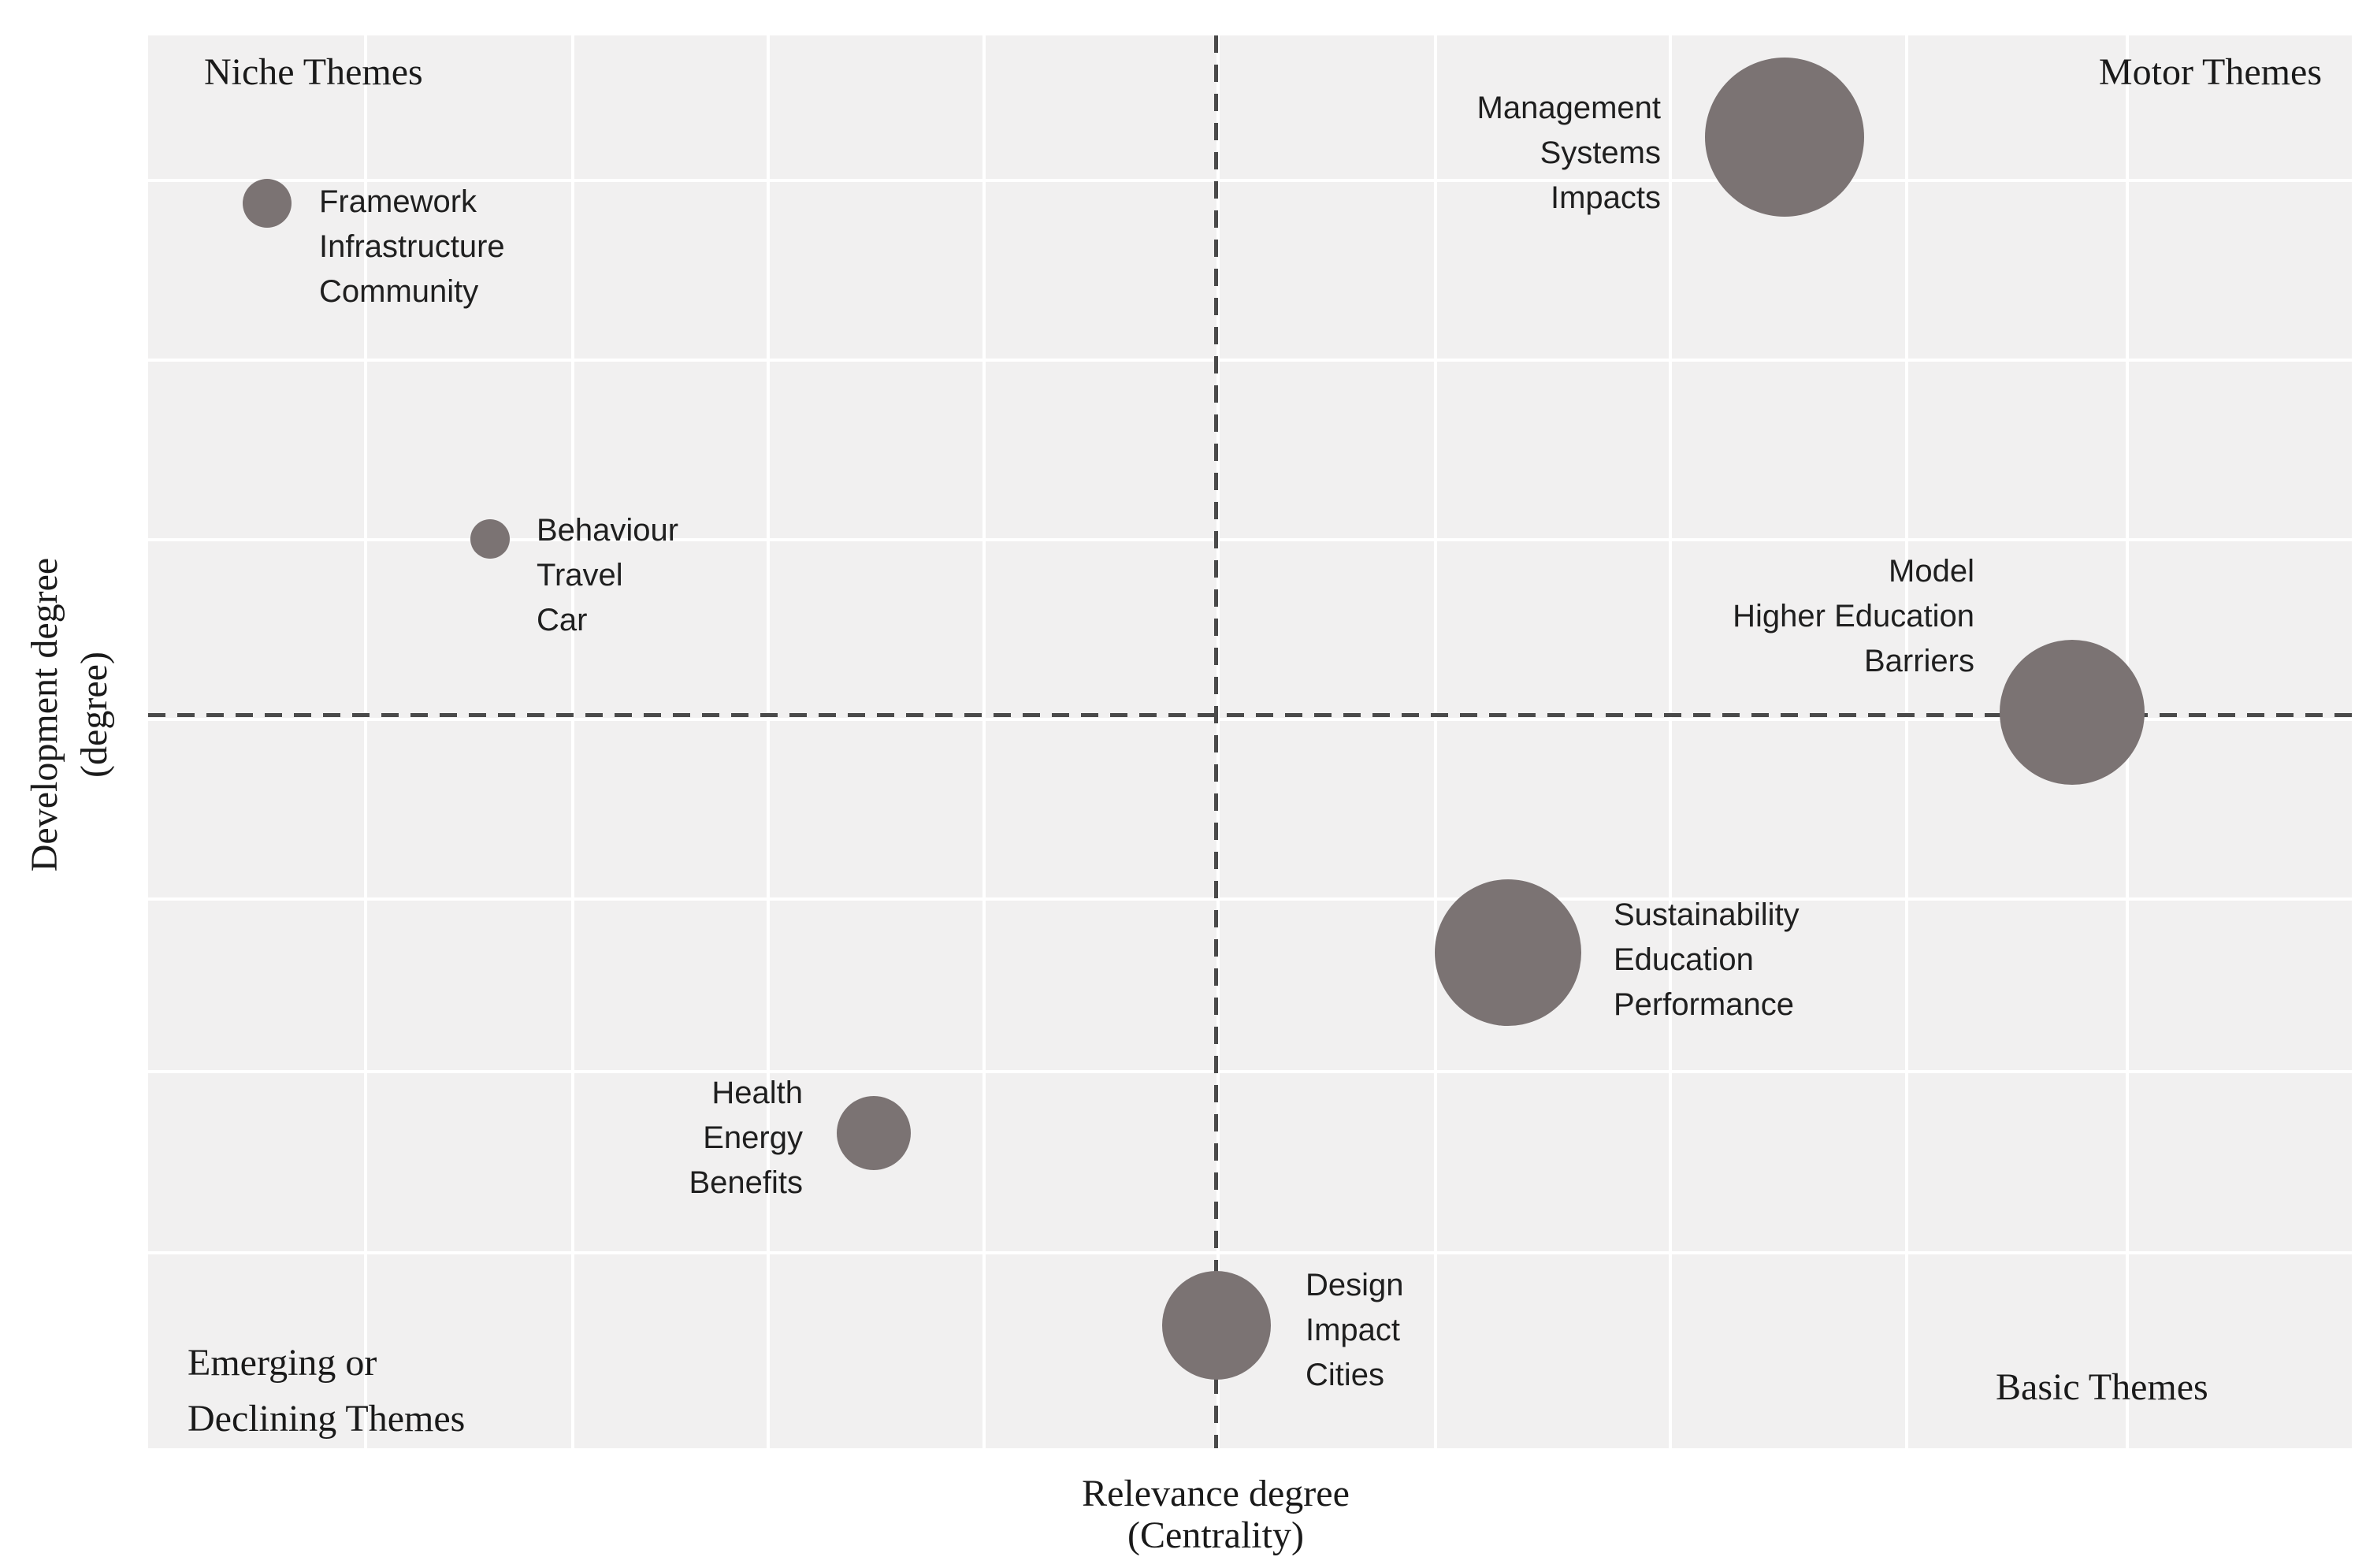  What do you see at coordinates (1605, 197) in the screenshot?
I see `theme-bubble-label-line: Impacts` at bounding box center [1605, 197].